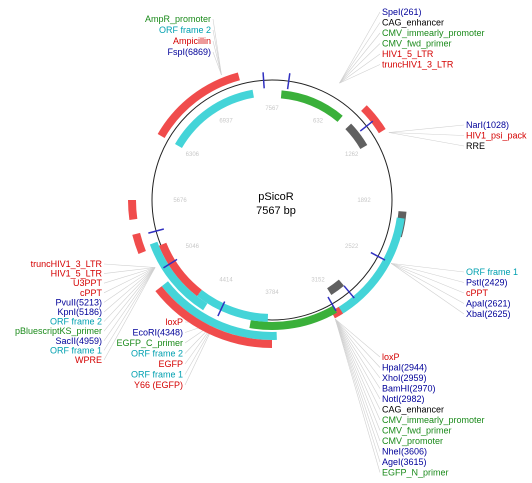 This screenshot has width=532, height=483. What do you see at coordinates (157, 333) in the screenshot?
I see `feature-label: EcoRI(4348)` at bounding box center [157, 333].